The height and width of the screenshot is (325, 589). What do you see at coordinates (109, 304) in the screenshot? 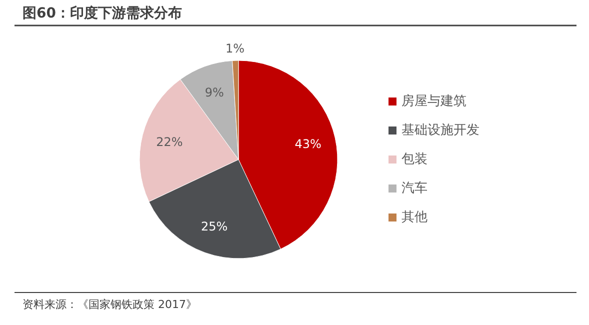
I see `text: 资料来源：《国家钢铁政策 2017》` at bounding box center [109, 304].